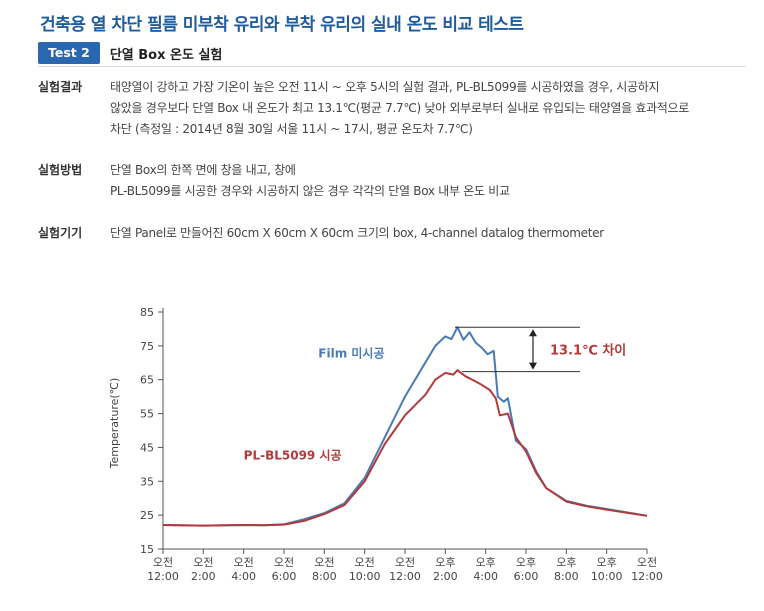  Describe the element at coordinates (588, 350) in the screenshot. I see `difference-label: 13.1℃ 차이` at that location.